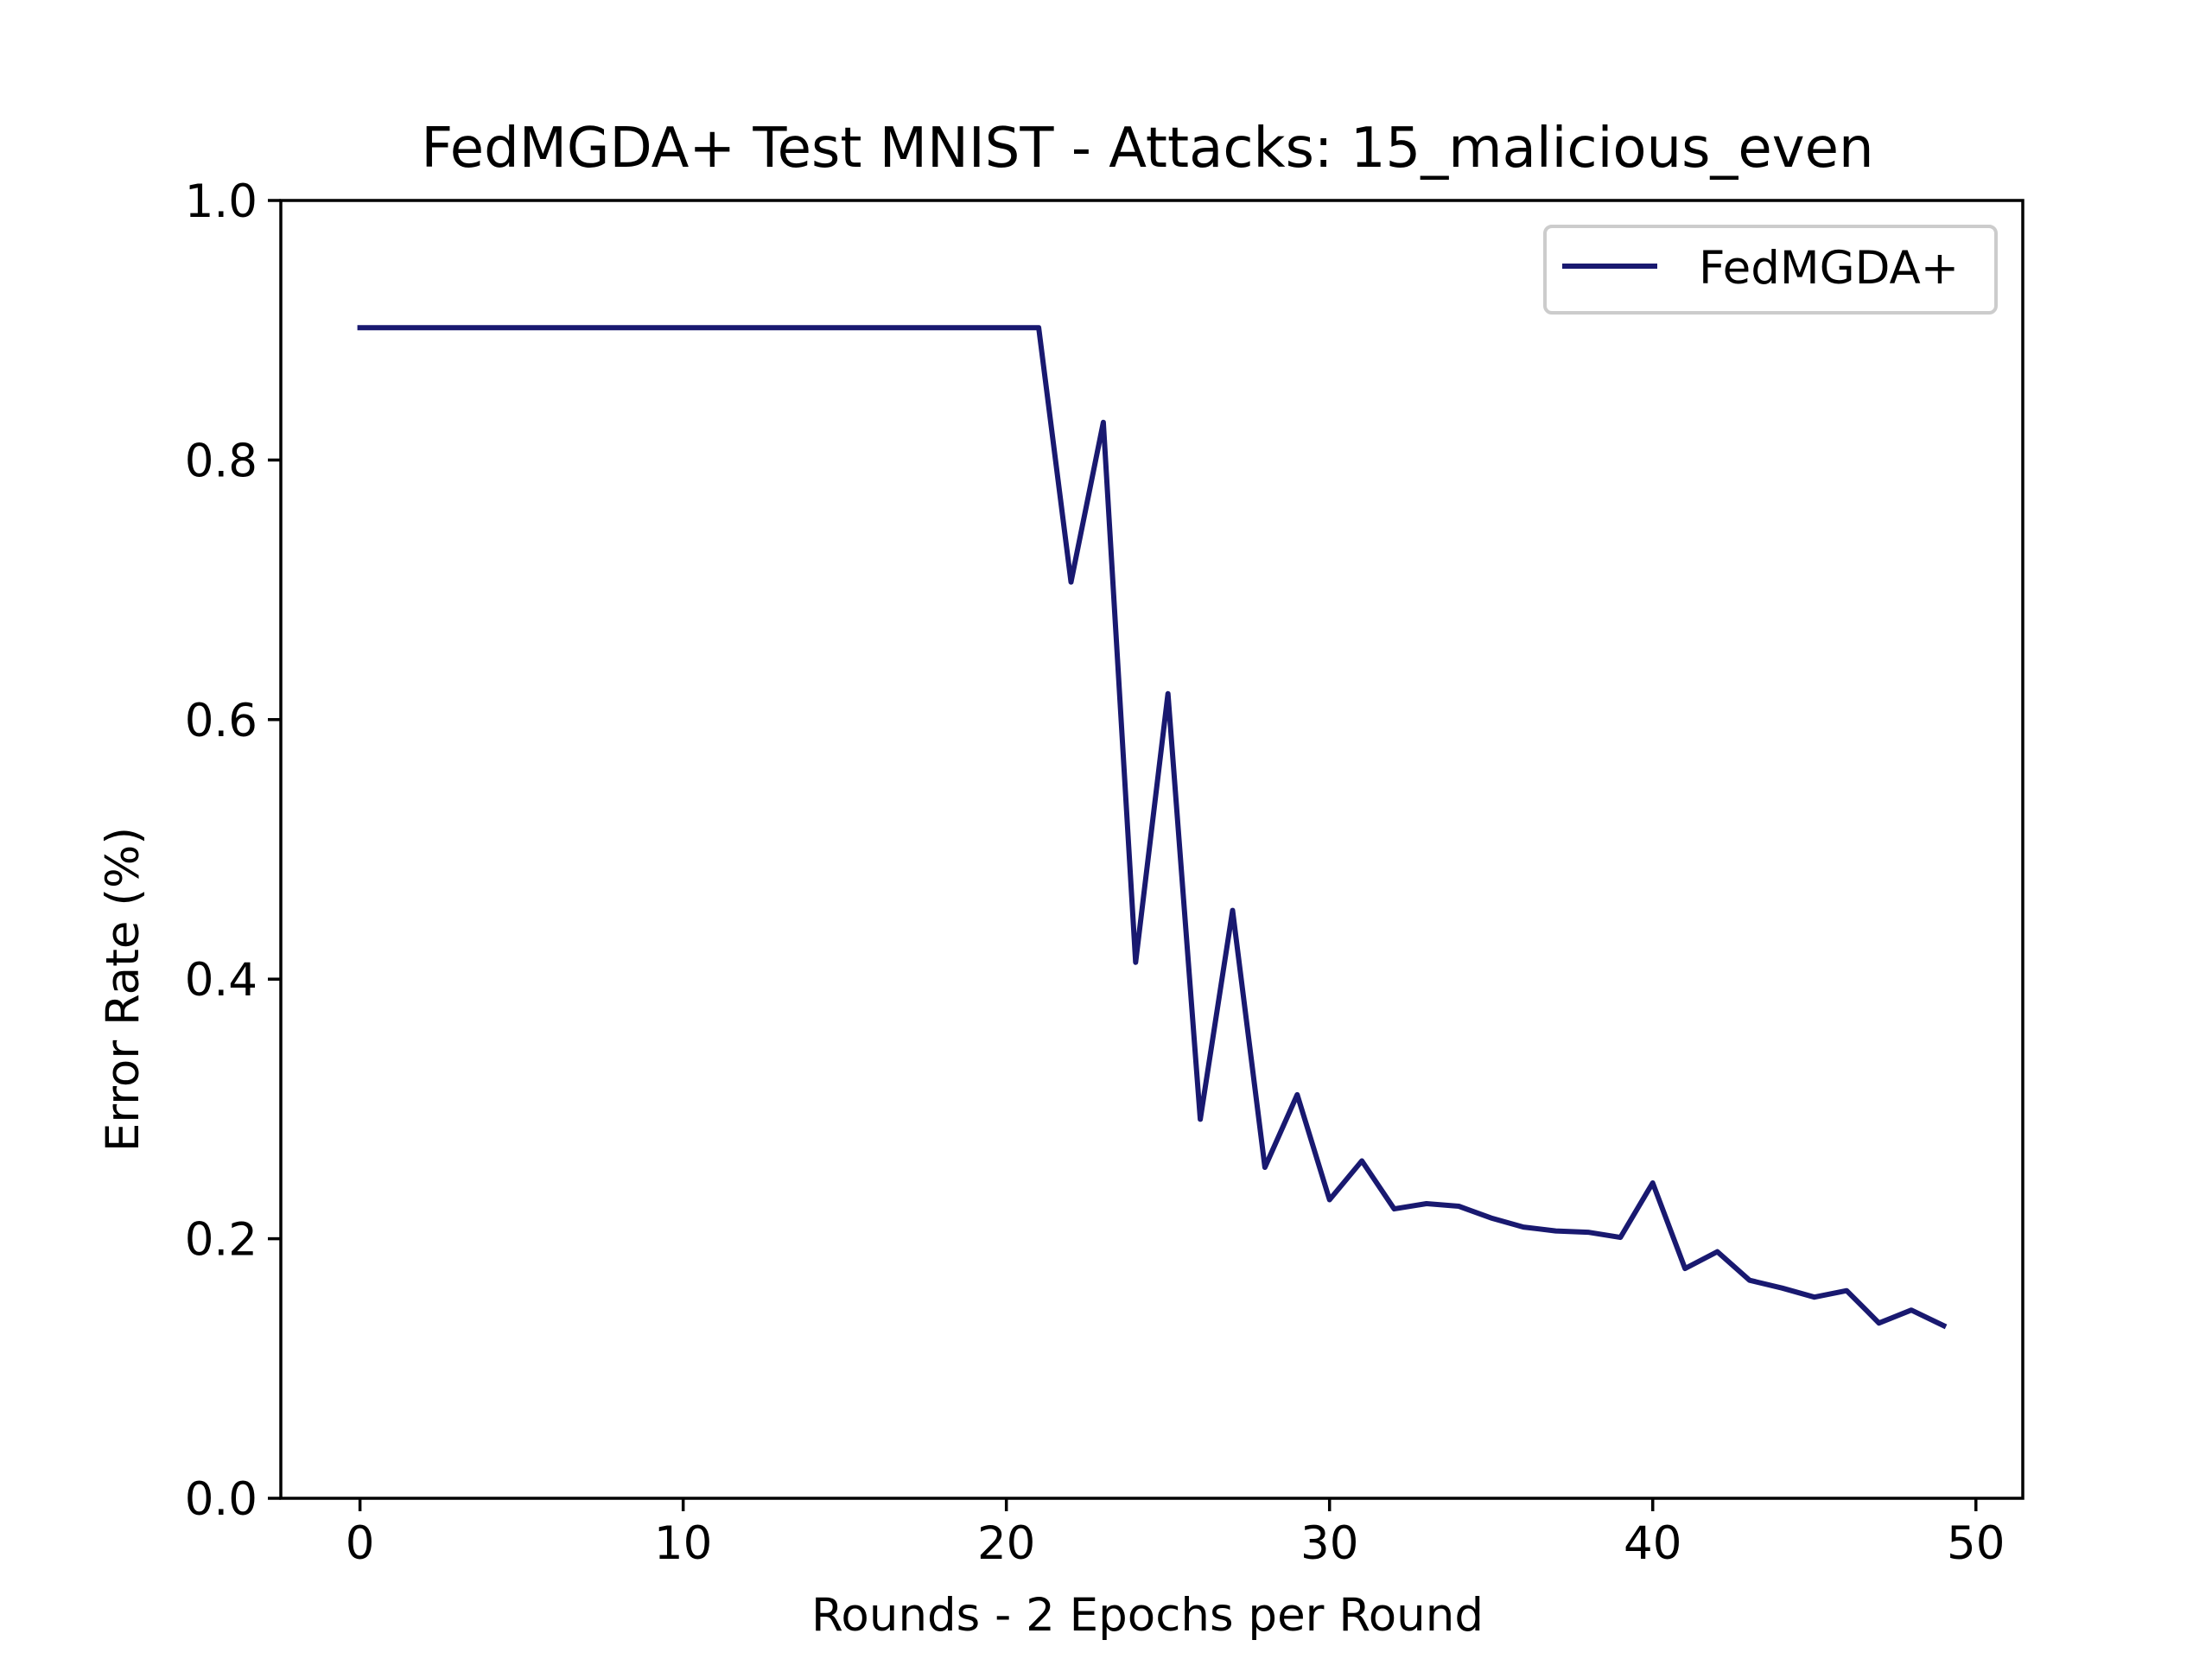 Image resolution: width=2212 pixels, height=1659 pixels. I want to click on y-tick-label: 0.0, so click(221, 1499).